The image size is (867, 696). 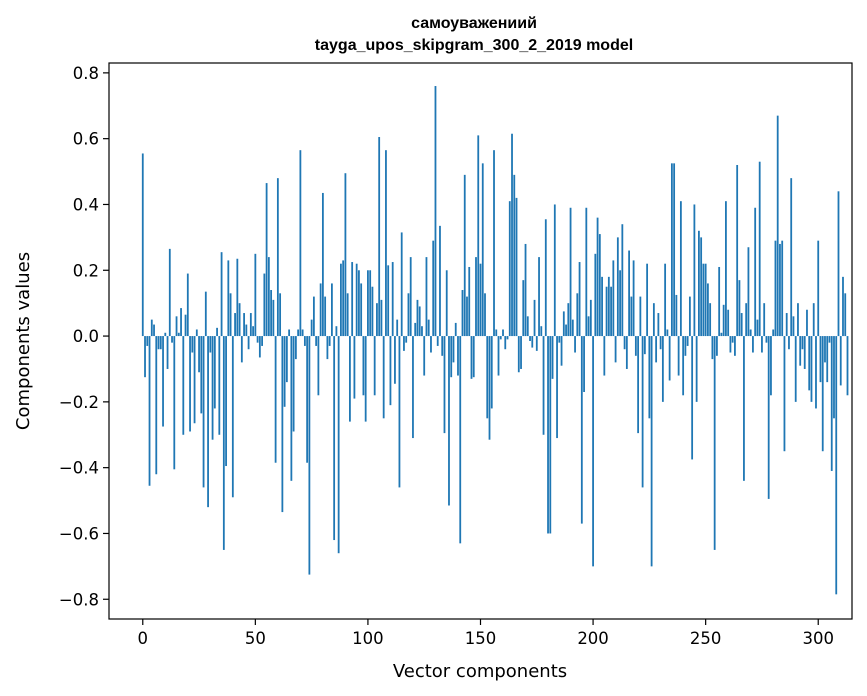 I want to click on x-tick-label: 250, so click(x=706, y=638).